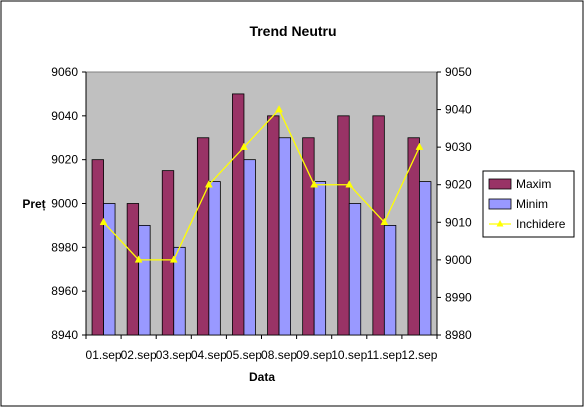 The width and height of the screenshot is (584, 412). What do you see at coordinates (384, 355) in the screenshot?
I see `x-tick-label: 11.sep` at bounding box center [384, 355].